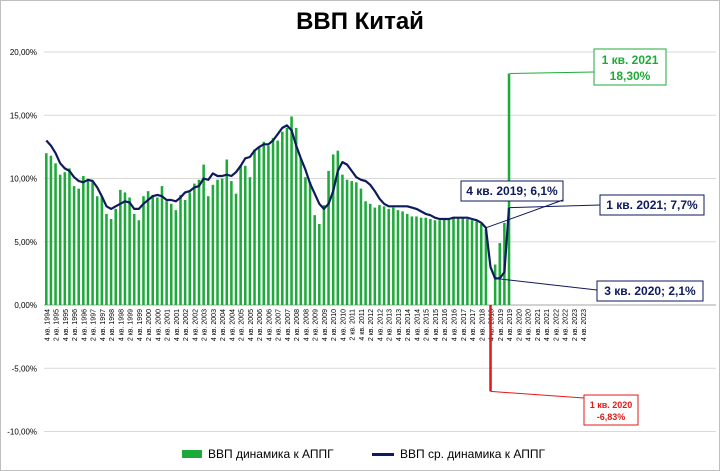 The height and width of the screenshot is (471, 720). I want to click on x-tick-label: 4 кв. 2015, so click(436, 325).